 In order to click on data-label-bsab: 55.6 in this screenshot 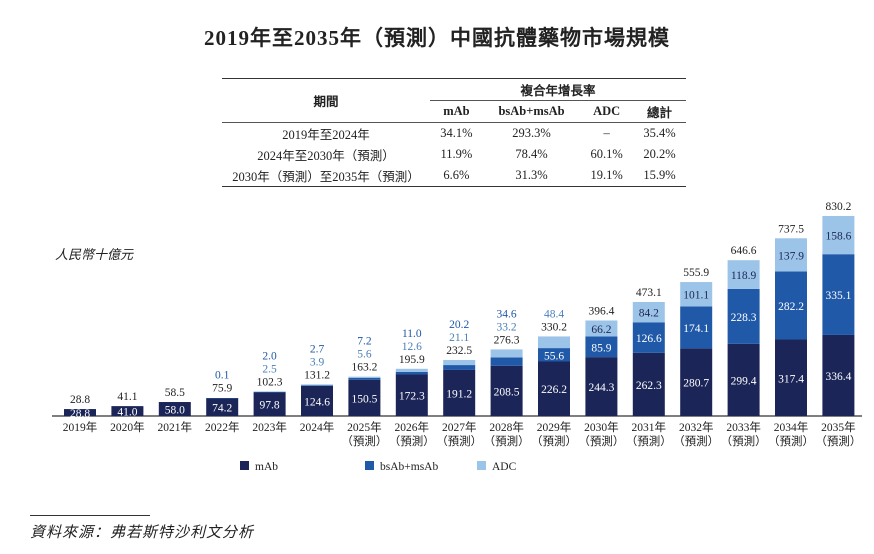, I will do `click(554, 356)`.